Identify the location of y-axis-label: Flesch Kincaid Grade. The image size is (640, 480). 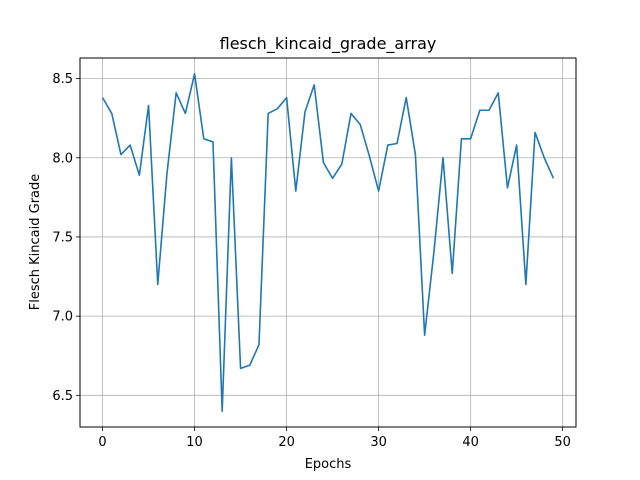
(35, 242).